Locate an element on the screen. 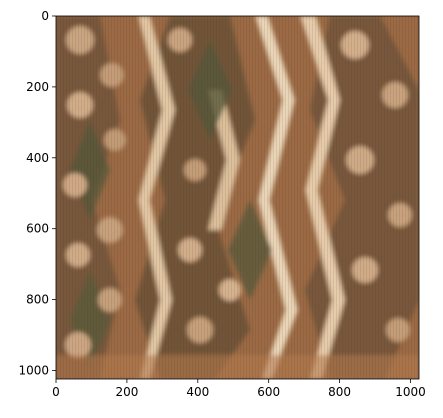 This screenshot has height=418, width=443. y-tick-label: 600 is located at coordinates (37, 229).